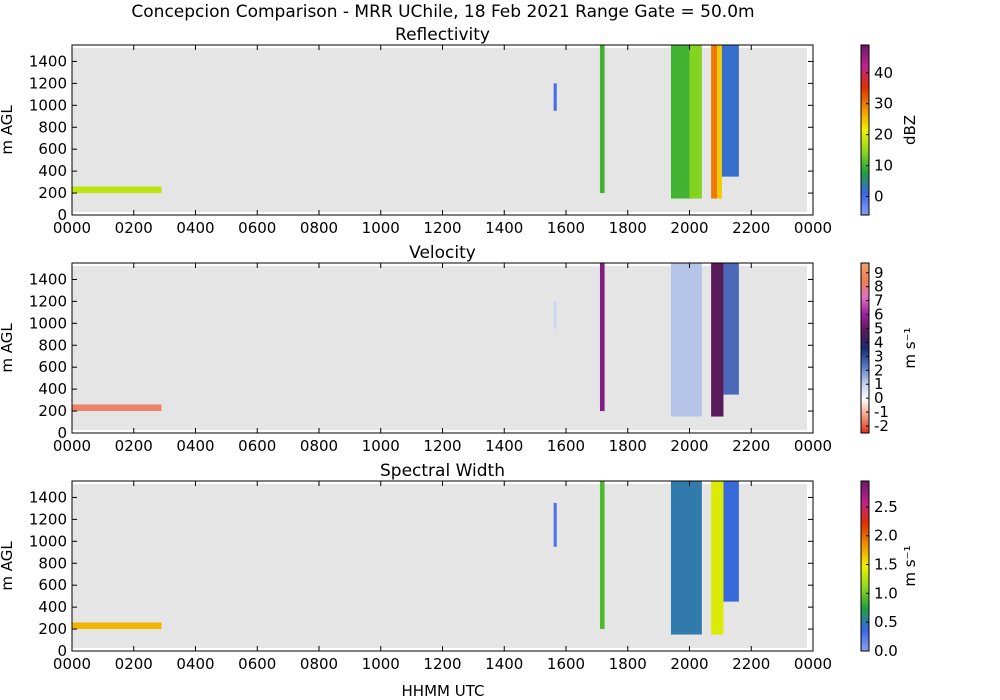 This screenshot has height=700, width=1000. Describe the element at coordinates (879, 356) in the screenshot. I see `colorbar-tick-label: 3` at that location.